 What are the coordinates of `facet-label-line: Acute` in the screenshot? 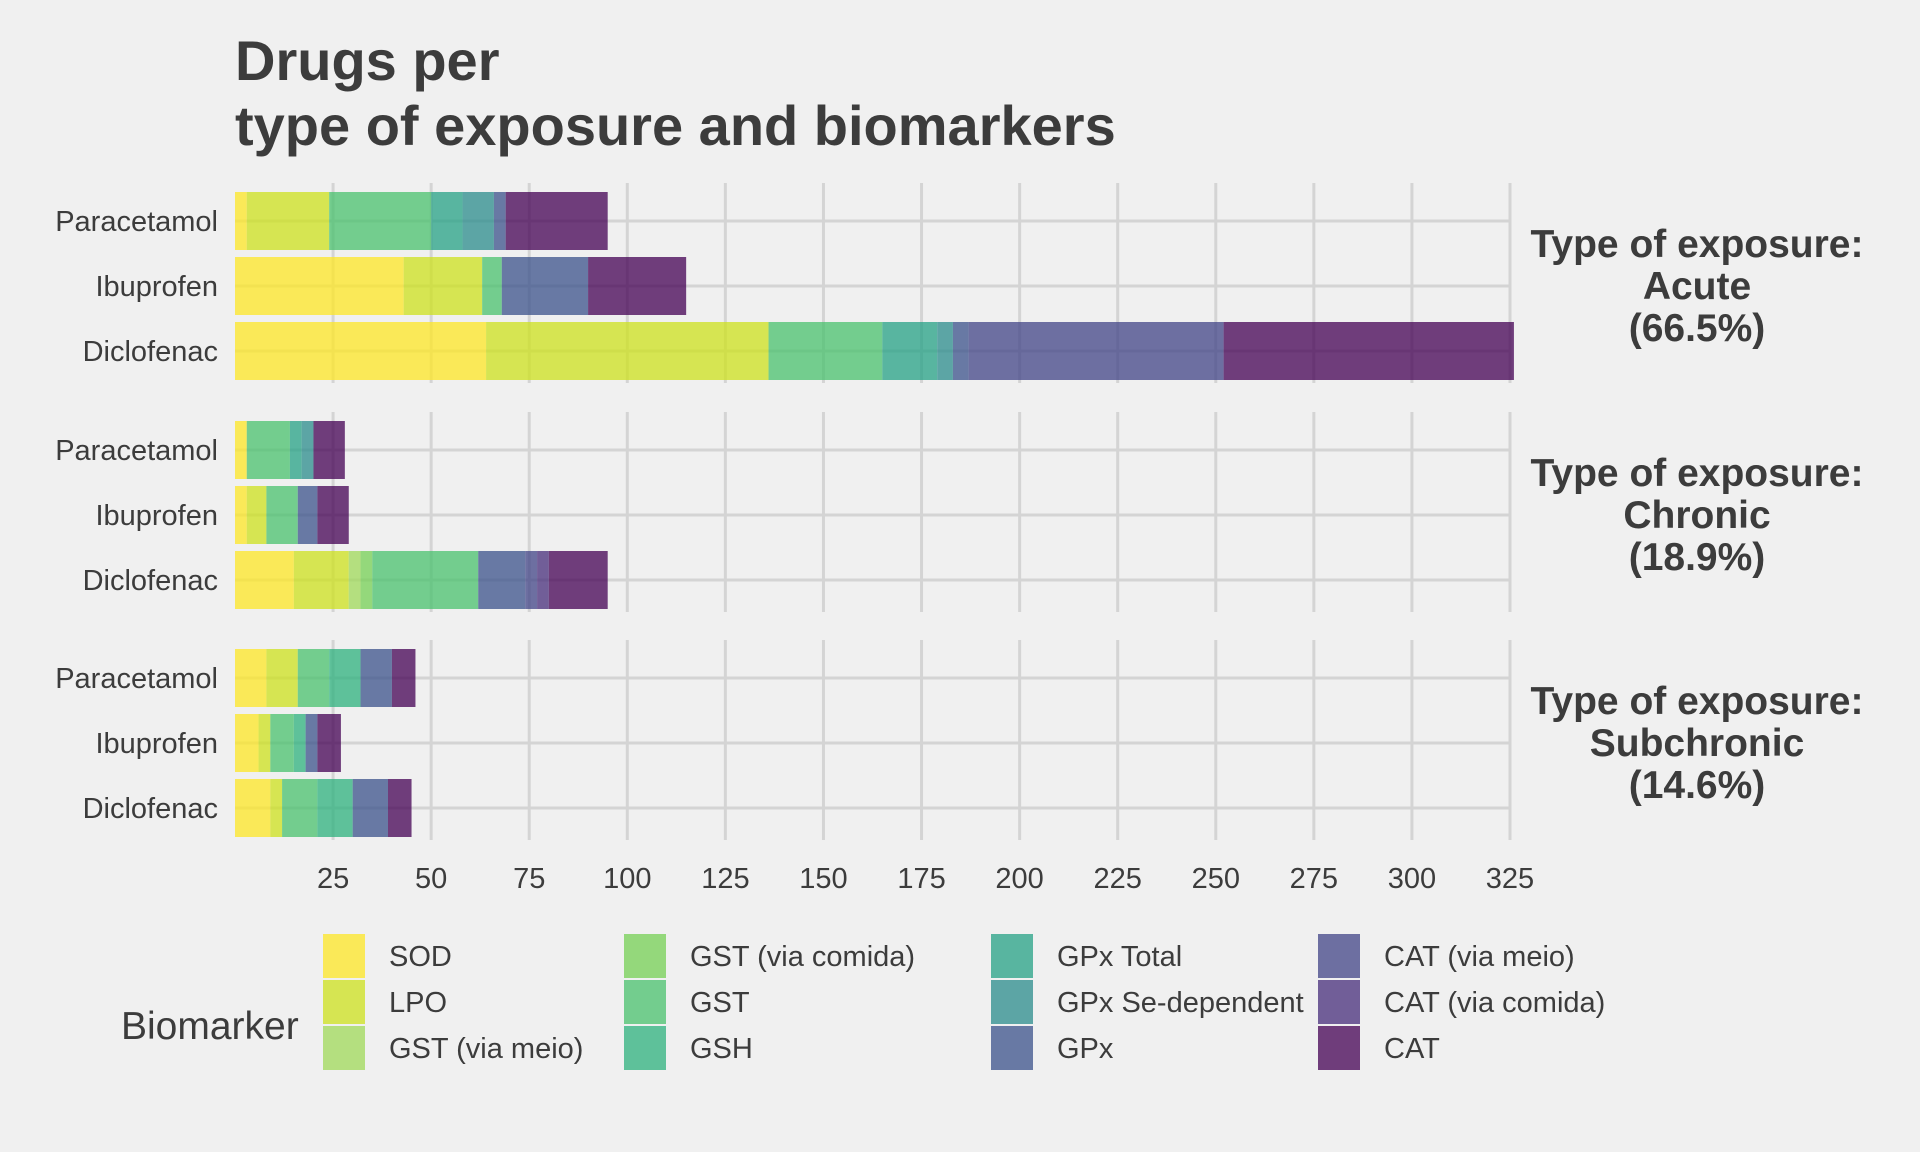 It's located at (1697, 286).